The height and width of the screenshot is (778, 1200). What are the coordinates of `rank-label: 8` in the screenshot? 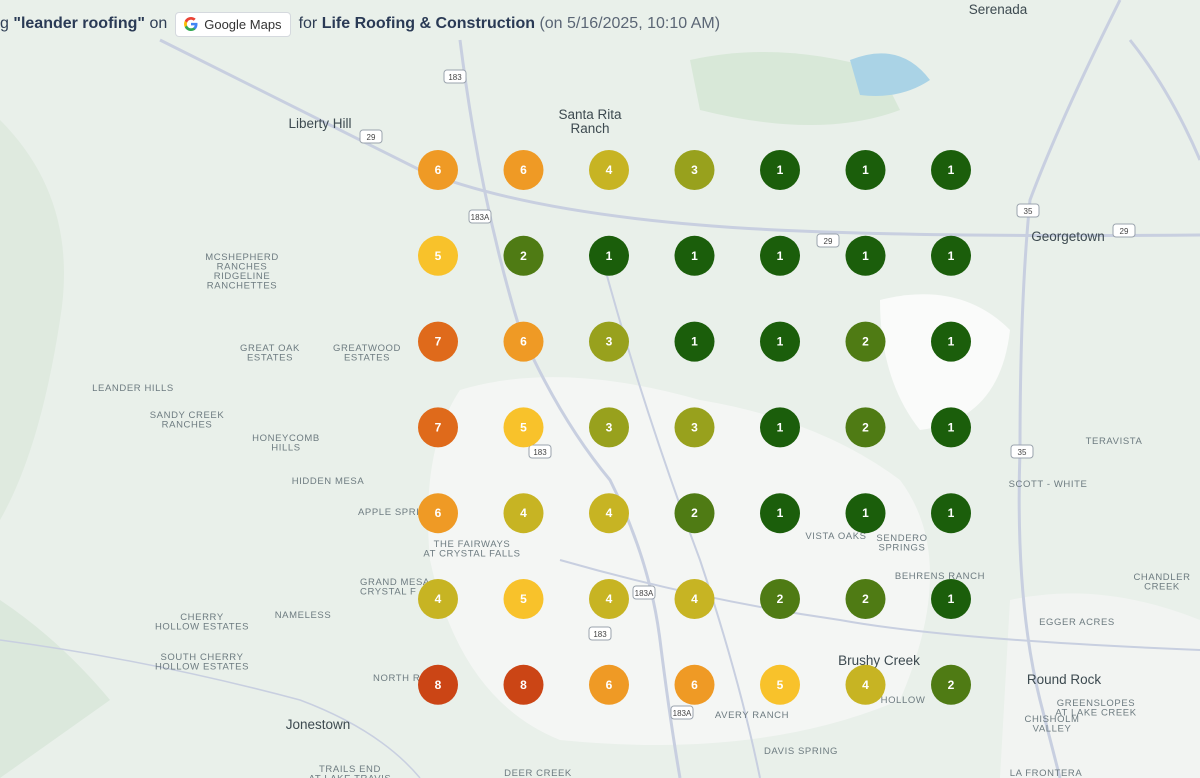 It's located at (523, 685).